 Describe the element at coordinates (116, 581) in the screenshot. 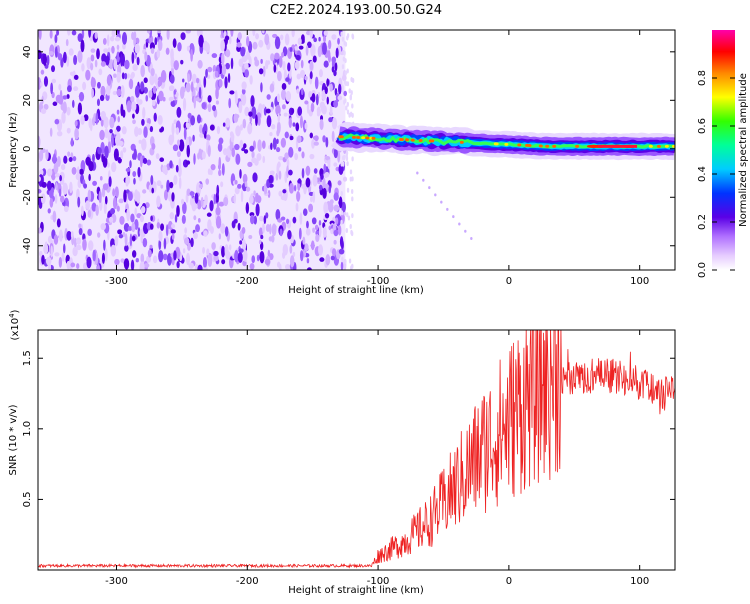

I see `snr-x-tick-label: -300` at that location.